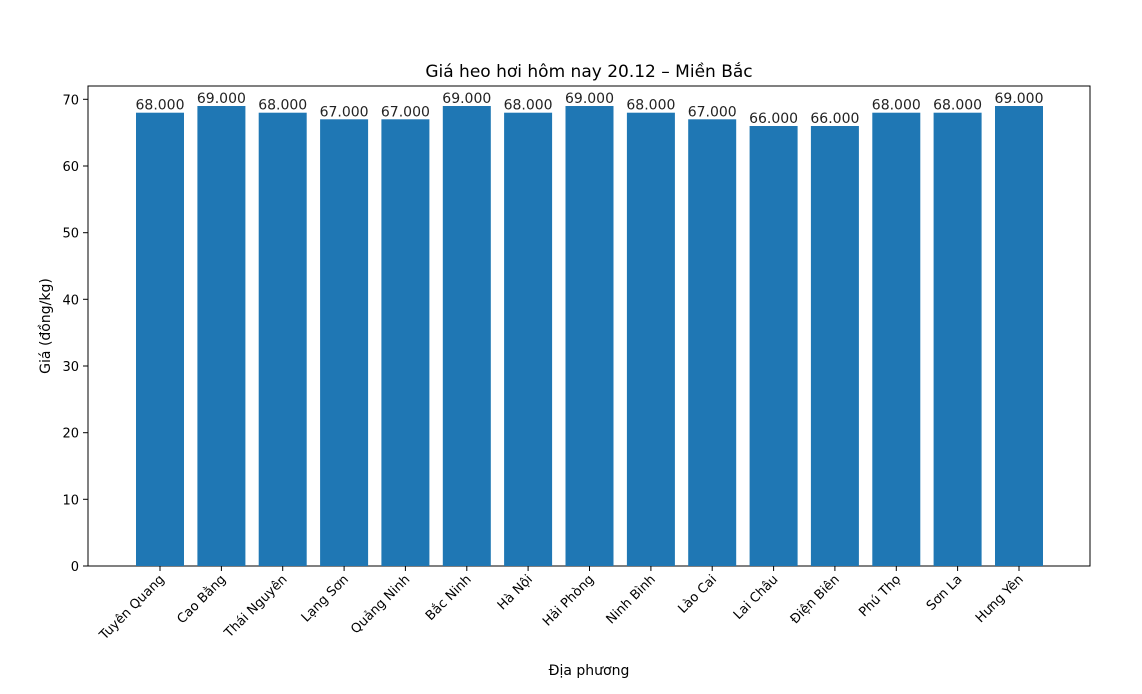  I want to click on x-tick-label: Tuyên Quang, so click(132, 608).